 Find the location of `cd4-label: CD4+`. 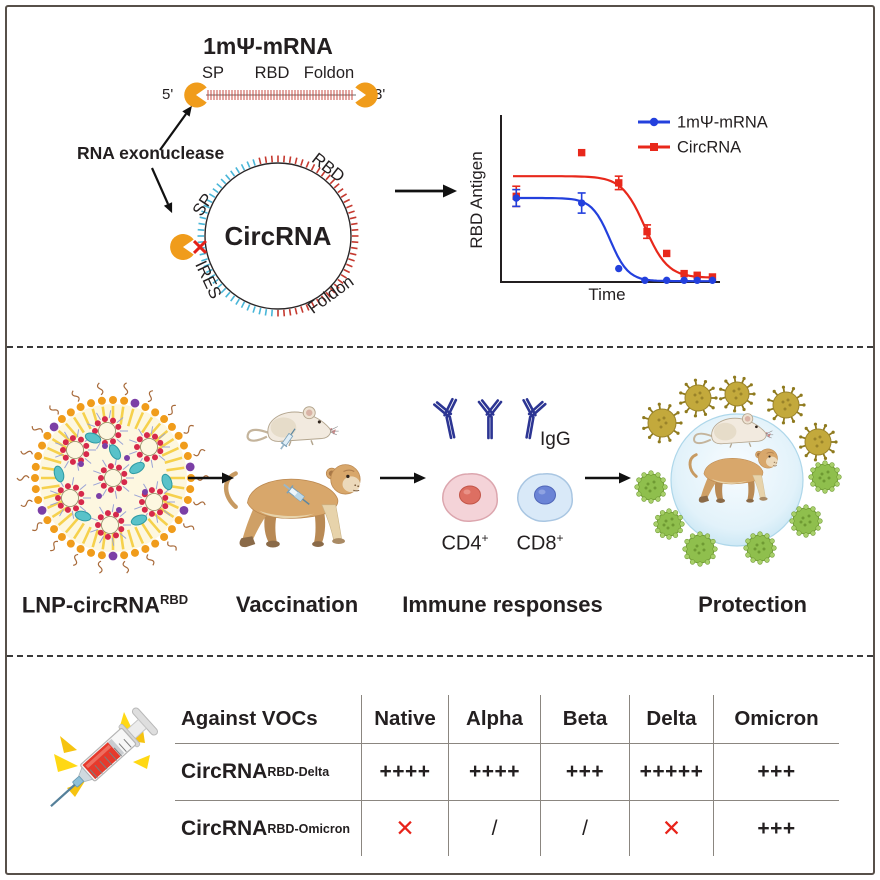

cd4-label: CD4+ is located at coordinates (465, 543).